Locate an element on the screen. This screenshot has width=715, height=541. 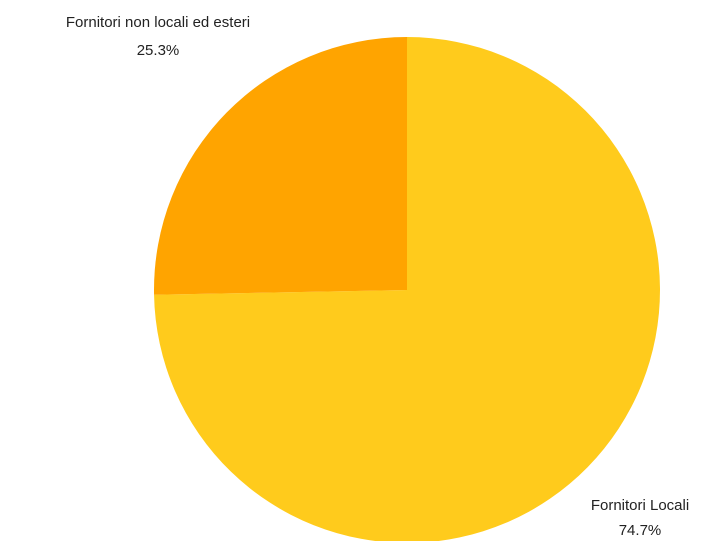
slice-label-fornitori-locali: Fornitori Locali is located at coordinates (640, 505).